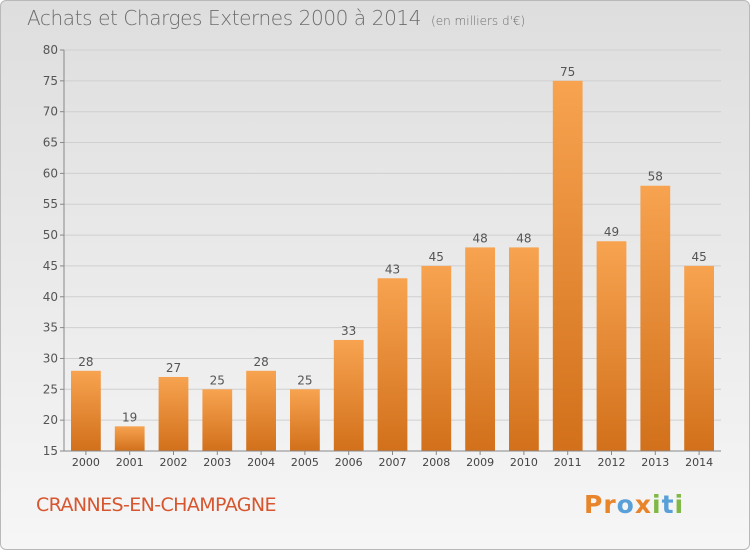 The image size is (750, 550). I want to click on value-label: 58, so click(655, 177).